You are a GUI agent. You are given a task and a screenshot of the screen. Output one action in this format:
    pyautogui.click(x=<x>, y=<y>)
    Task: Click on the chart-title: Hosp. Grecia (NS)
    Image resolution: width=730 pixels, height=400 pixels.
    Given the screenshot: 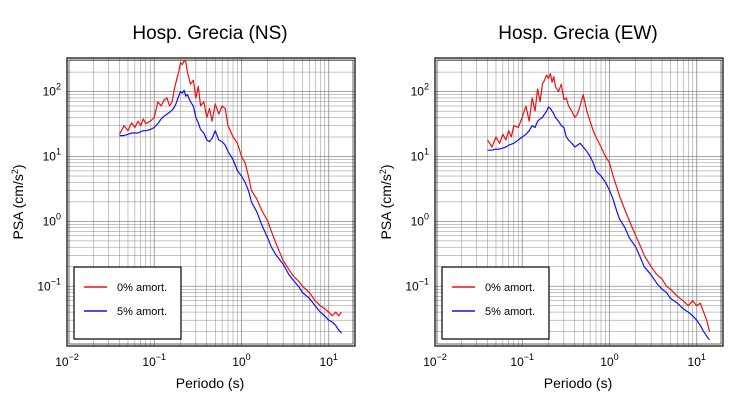 What is the action you would take?
    pyautogui.click(x=209, y=33)
    